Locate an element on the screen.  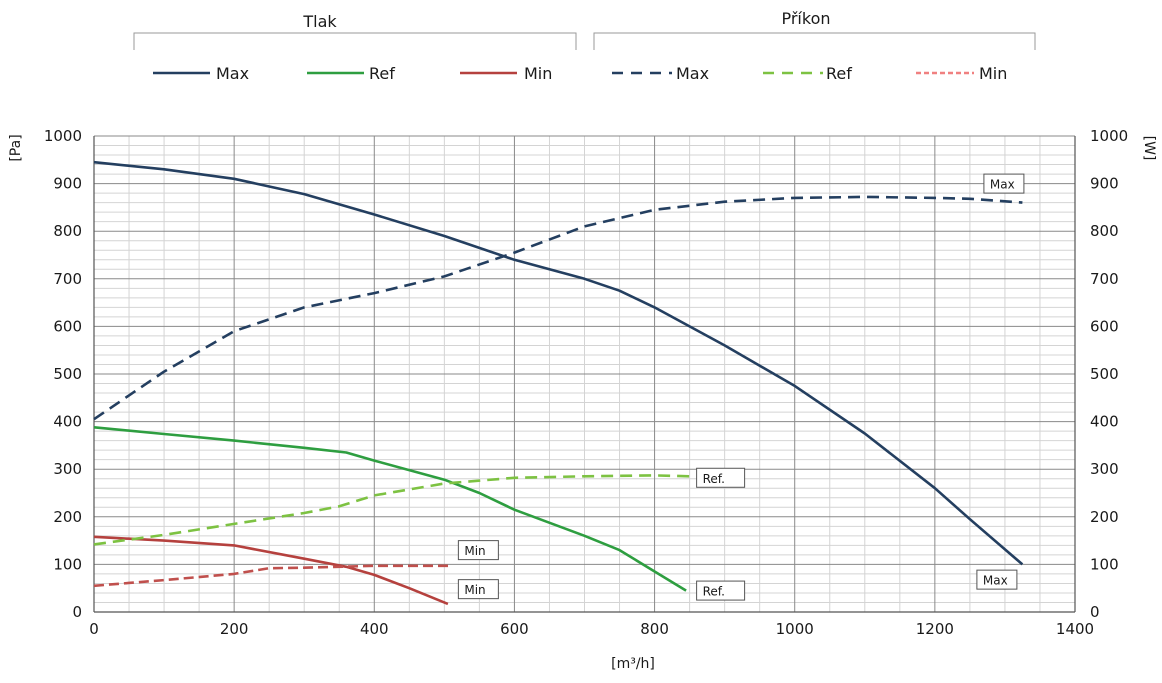
y-right-tick-label: 600 is located at coordinates (1104, 326).